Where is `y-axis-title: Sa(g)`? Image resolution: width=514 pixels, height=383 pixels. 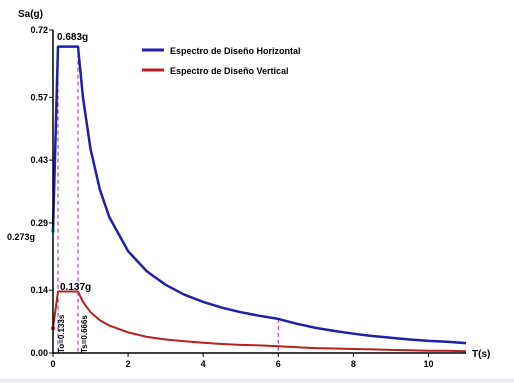 y-axis-title: Sa(g) is located at coordinates (30, 14).